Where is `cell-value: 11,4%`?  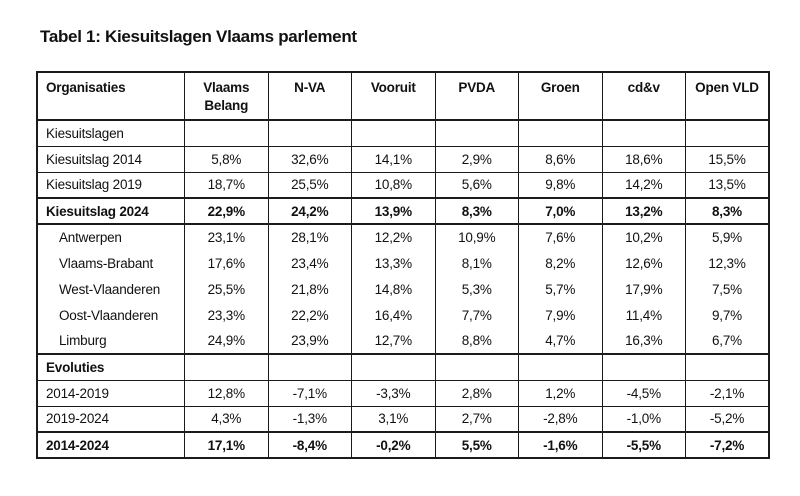
cell-value: 11,4% is located at coordinates (643, 315).